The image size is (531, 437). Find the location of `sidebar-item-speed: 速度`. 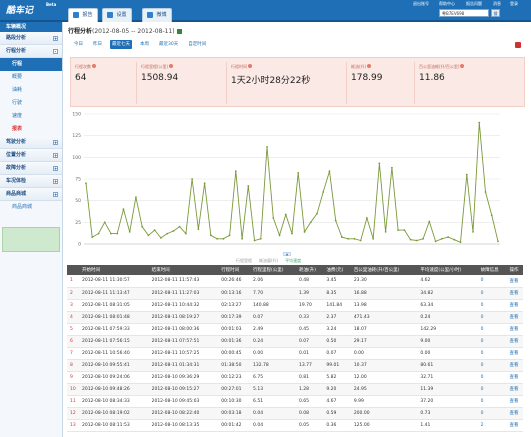

sidebar-item-speed: 速度 is located at coordinates (17, 116).